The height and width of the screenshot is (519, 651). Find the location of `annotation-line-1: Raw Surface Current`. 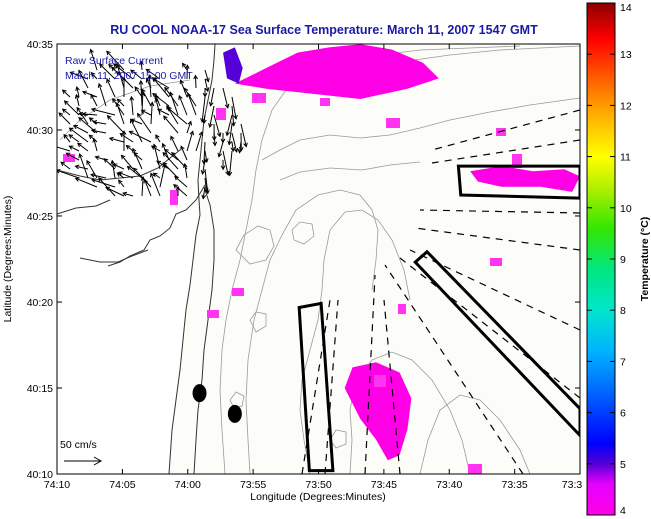

annotation-line-1: Raw Surface Current is located at coordinates (114, 61).